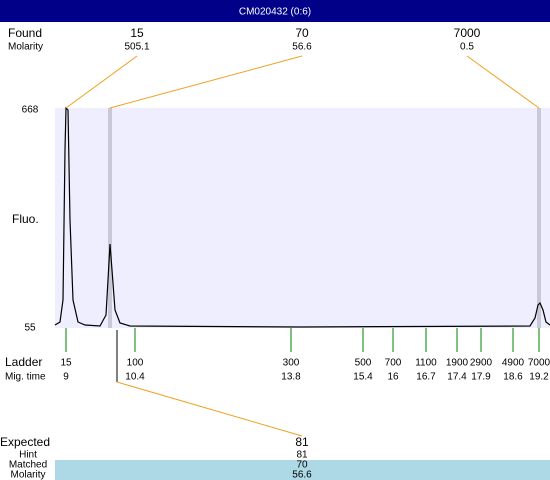  What do you see at coordinates (30, 110) in the screenshot?
I see `y-tick-label: 668` at bounding box center [30, 110].